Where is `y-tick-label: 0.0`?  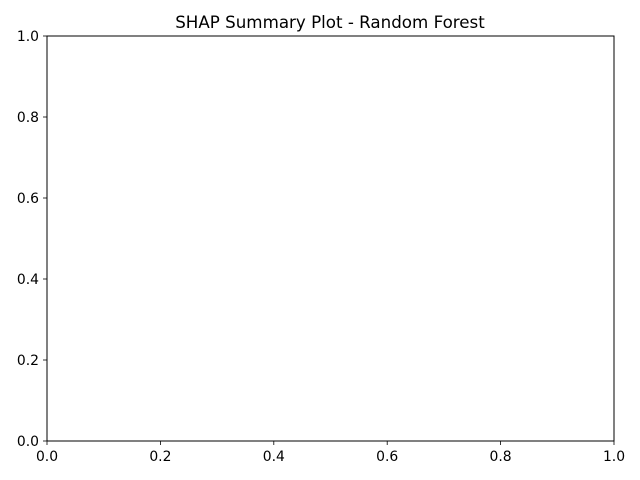 y-tick-label: 0.0 is located at coordinates (28, 442).